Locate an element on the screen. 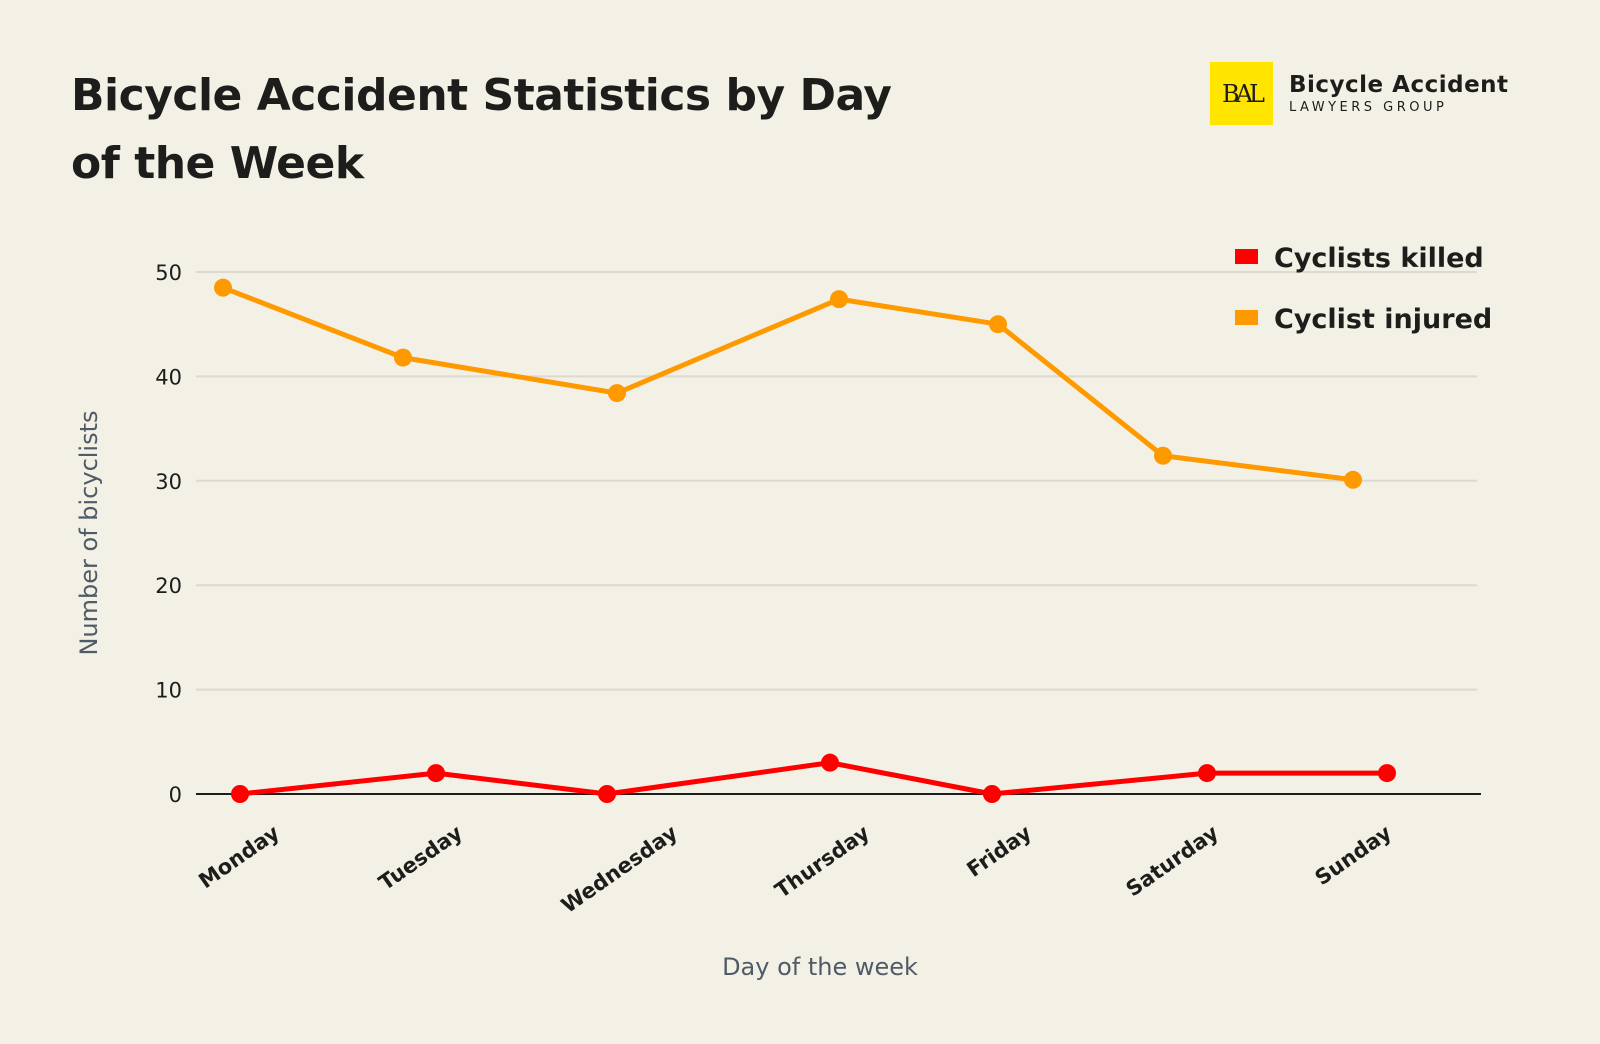  y-tick-label: 0 is located at coordinates (175, 795).